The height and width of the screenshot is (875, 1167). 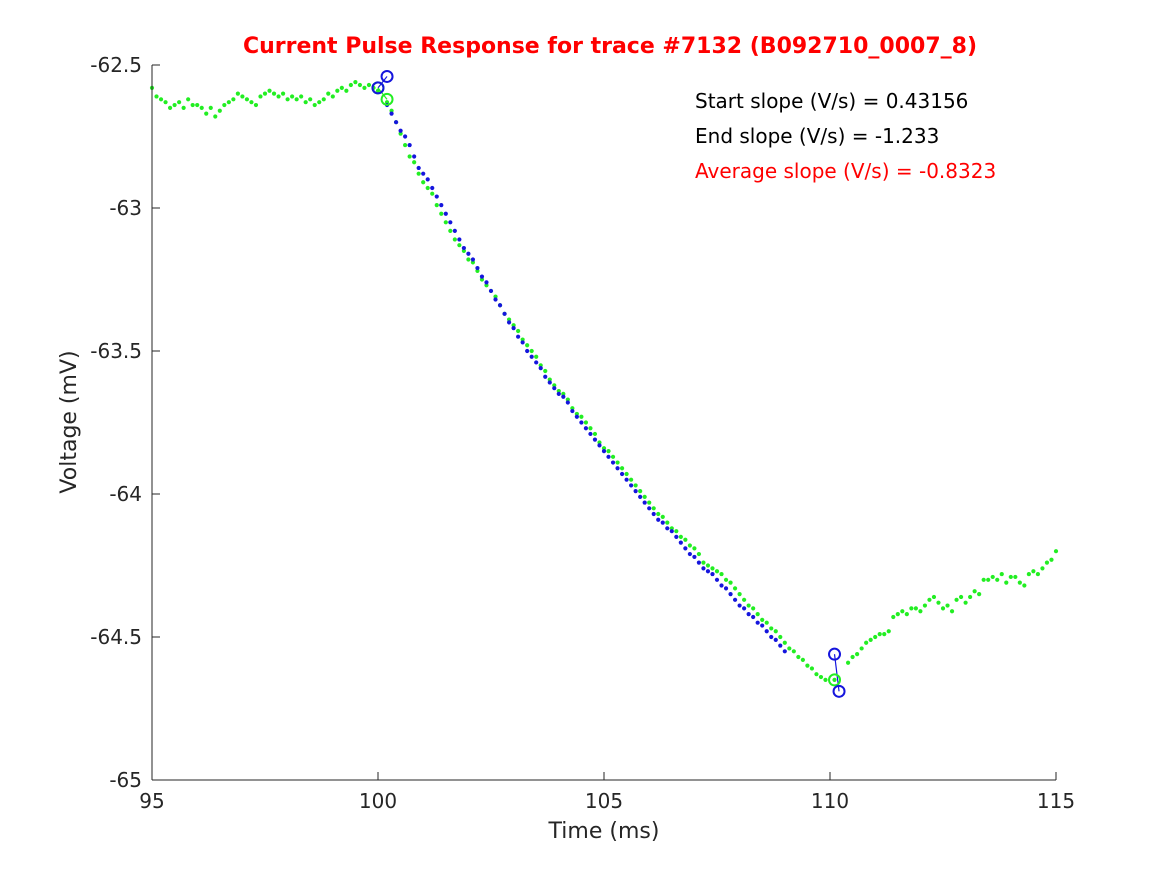 What do you see at coordinates (125, 422) in the screenshot?
I see `y-axis-ticks: -65 -64.5 -64 -63.5 -63 -62.5` at bounding box center [125, 422].